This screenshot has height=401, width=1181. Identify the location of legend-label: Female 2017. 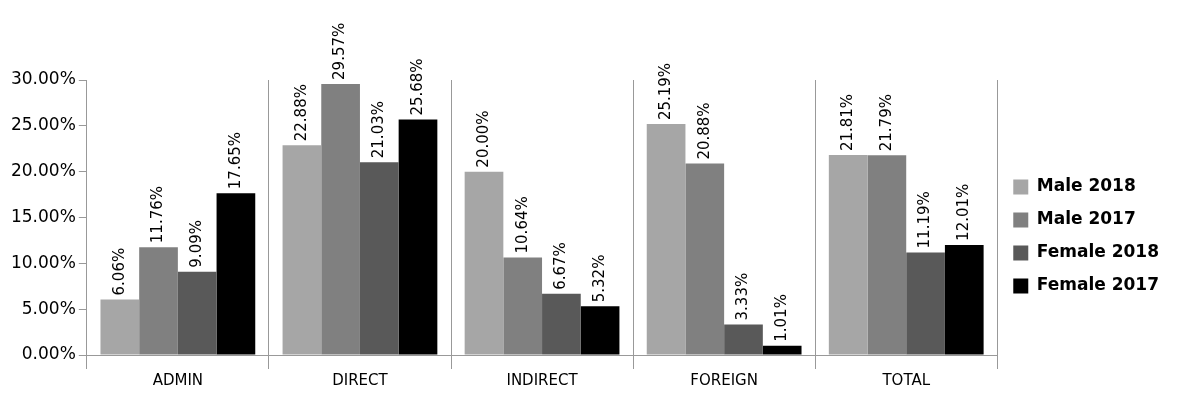
(1098, 284).